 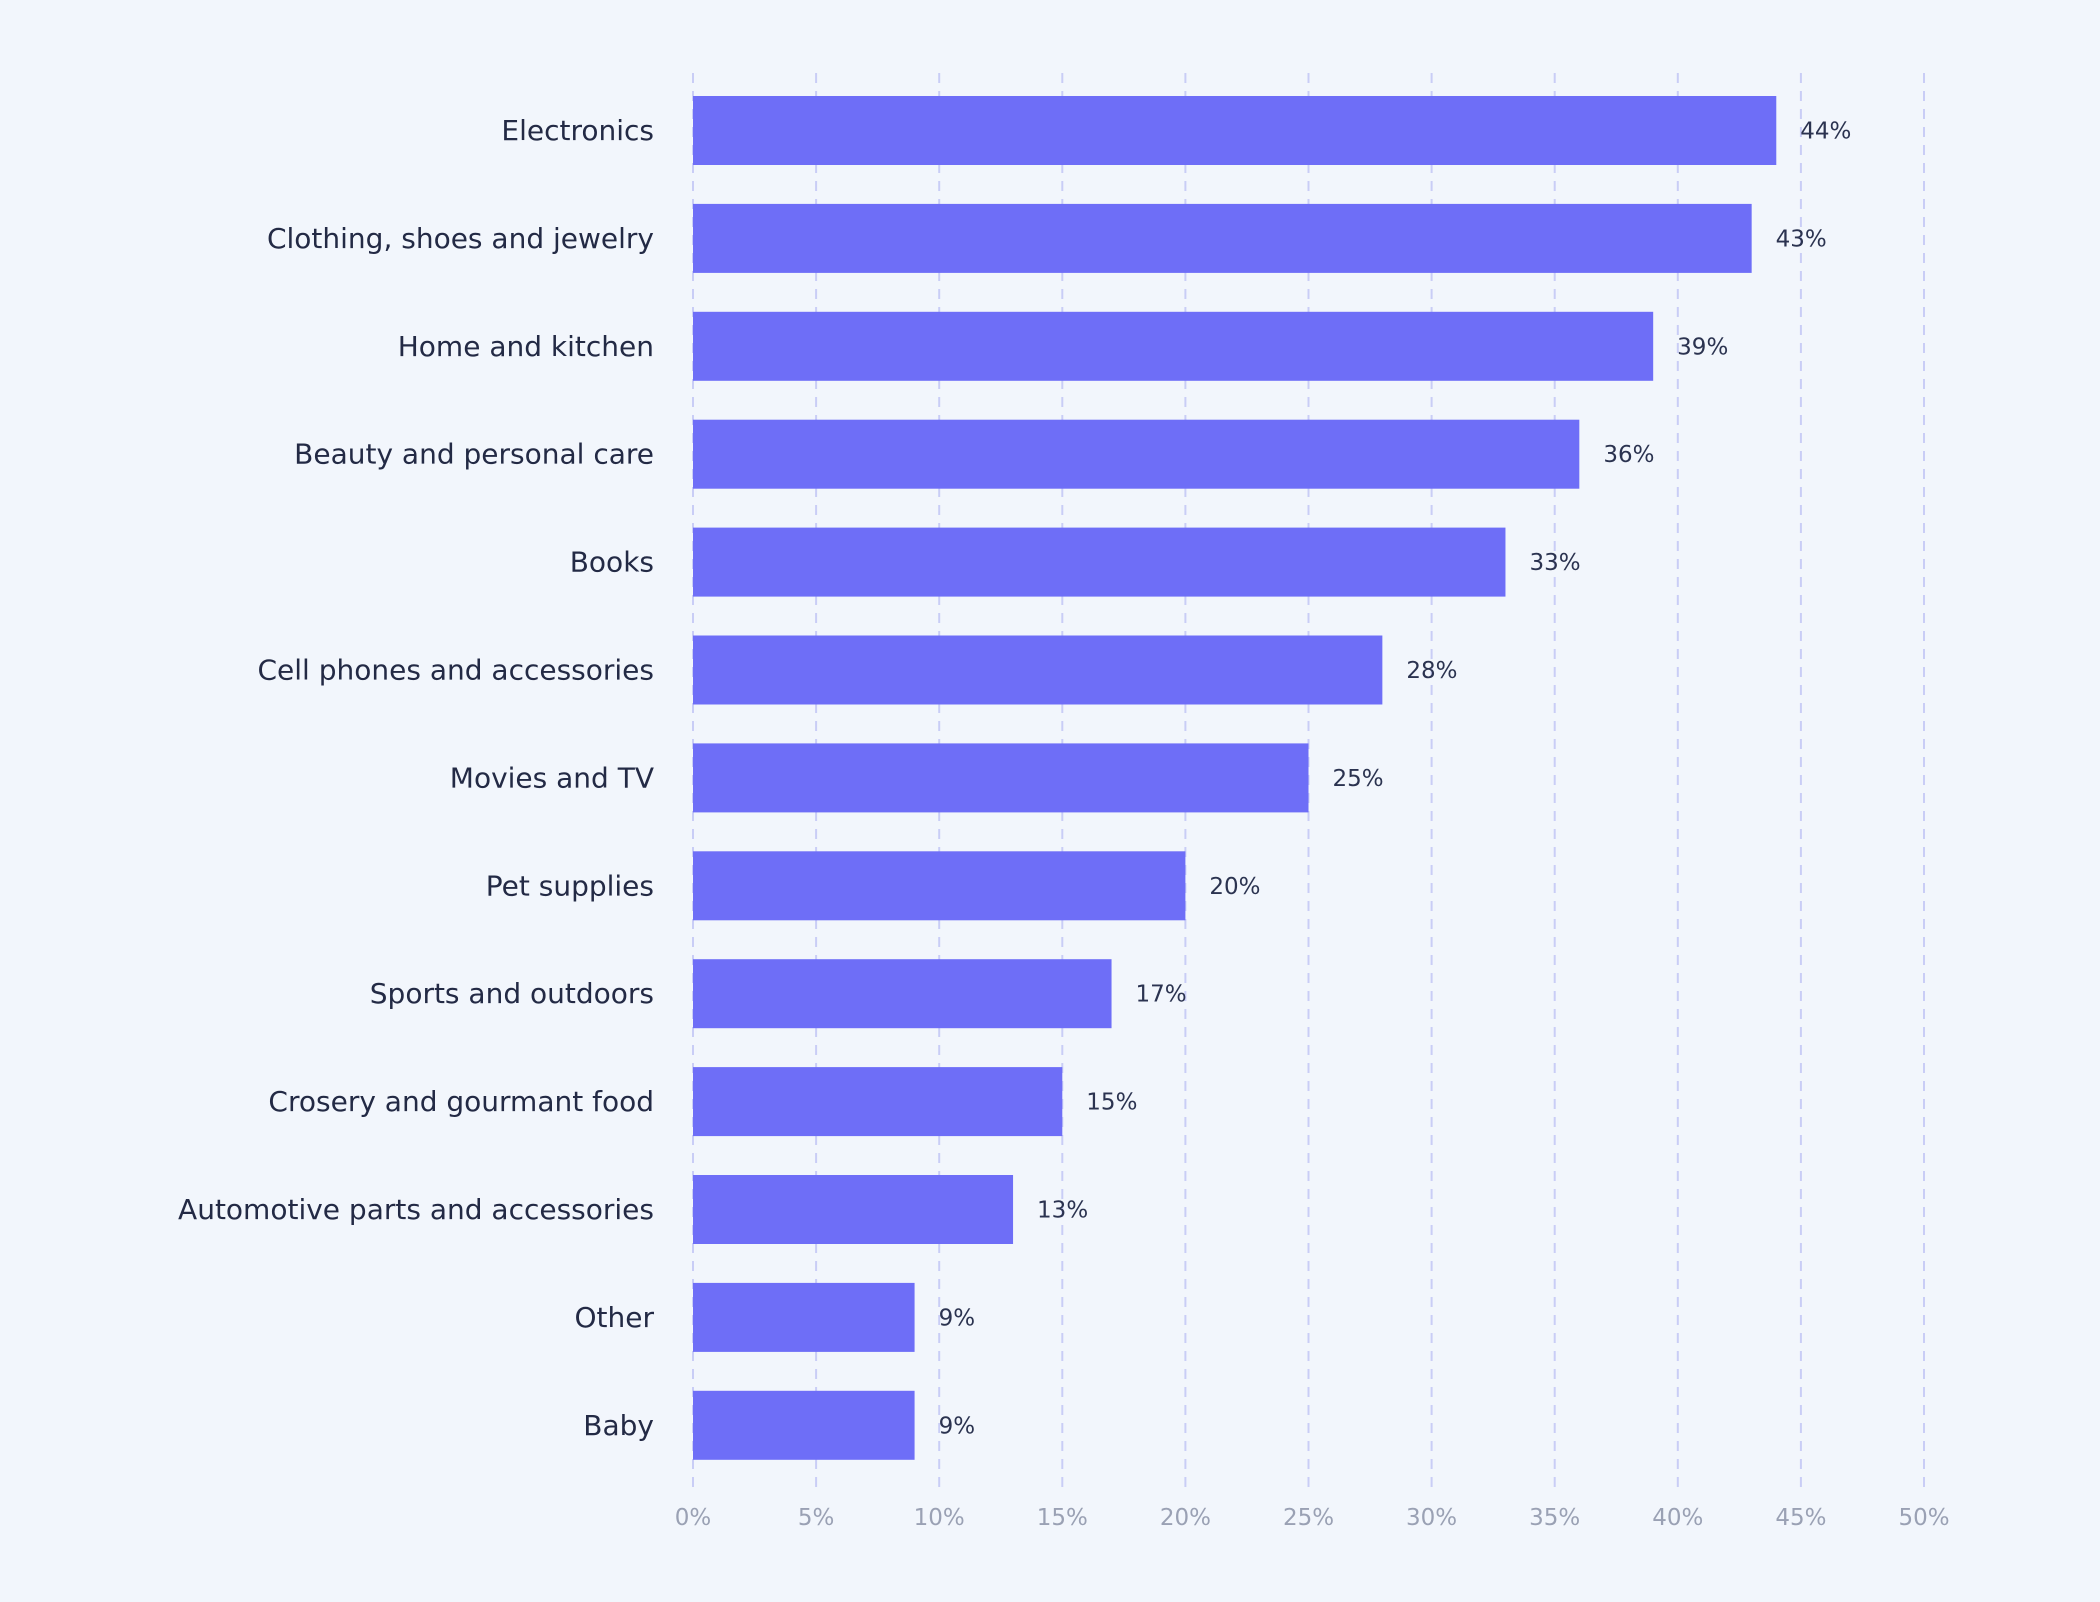 What do you see at coordinates (618, 1425) in the screenshot?
I see `category-label: Baby` at bounding box center [618, 1425].